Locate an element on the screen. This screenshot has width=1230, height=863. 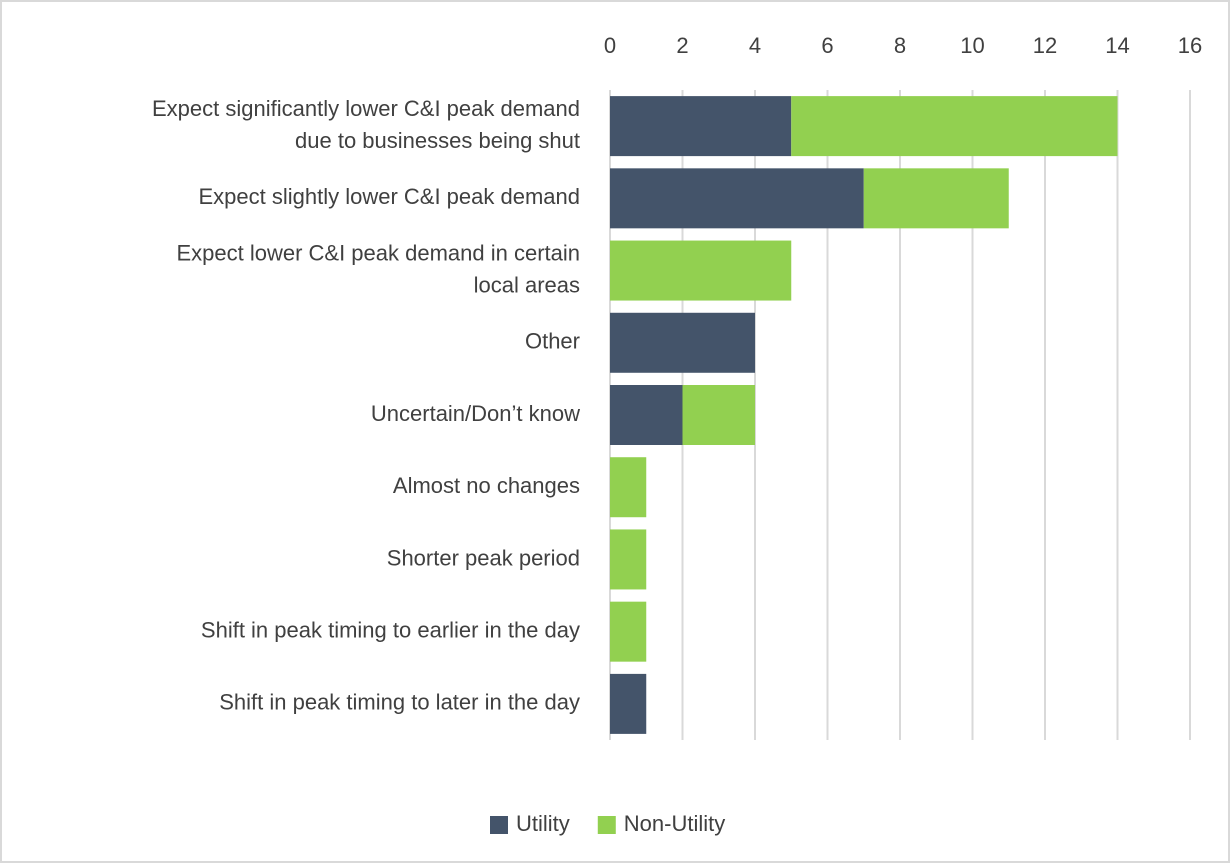
x-tick-label: 2 is located at coordinates (682, 45).